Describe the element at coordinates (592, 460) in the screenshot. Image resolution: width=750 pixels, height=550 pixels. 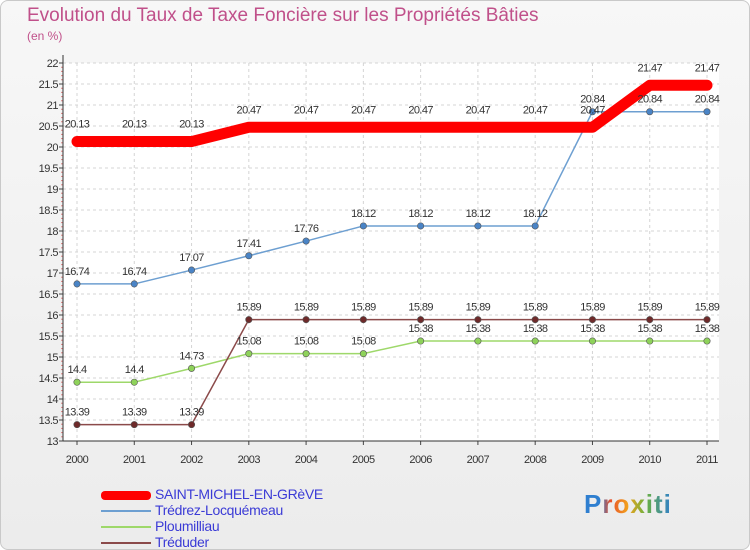
I see `x-tick-label: 2009` at that location.